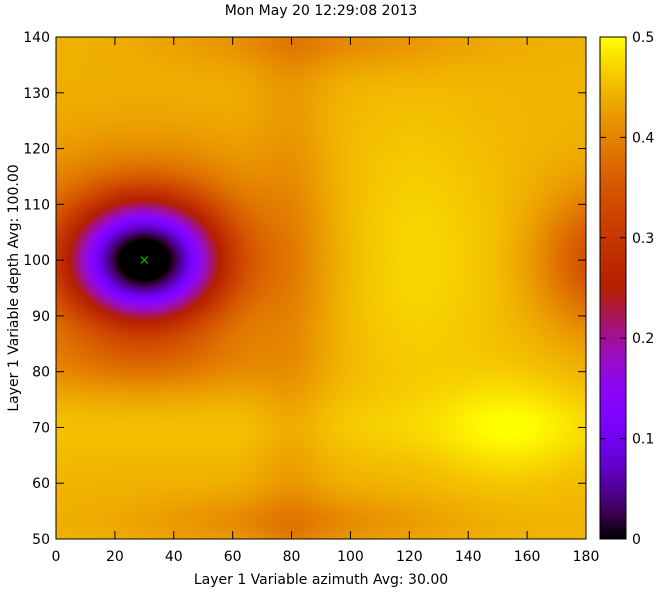 The image size is (658, 593). Describe the element at coordinates (321, 580) in the screenshot. I see `x-axis-title: Layer 1 Variable azimuth Avg: 30.00` at that location.